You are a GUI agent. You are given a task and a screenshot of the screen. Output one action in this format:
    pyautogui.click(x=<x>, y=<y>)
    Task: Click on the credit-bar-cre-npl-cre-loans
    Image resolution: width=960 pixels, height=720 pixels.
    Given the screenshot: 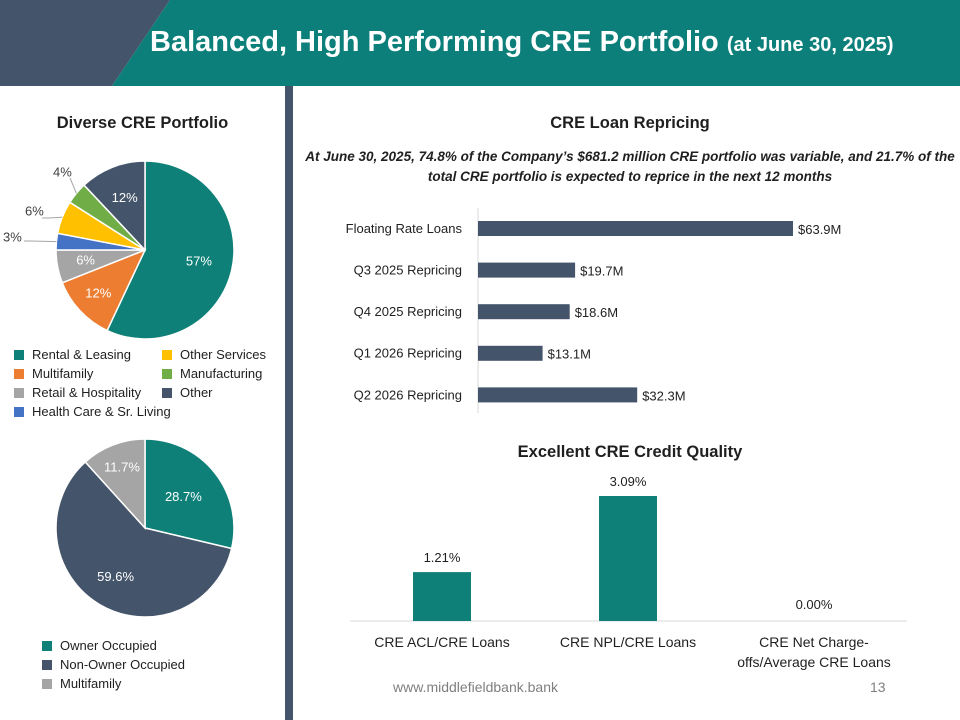 What is the action you would take?
    pyautogui.click(x=628, y=558)
    